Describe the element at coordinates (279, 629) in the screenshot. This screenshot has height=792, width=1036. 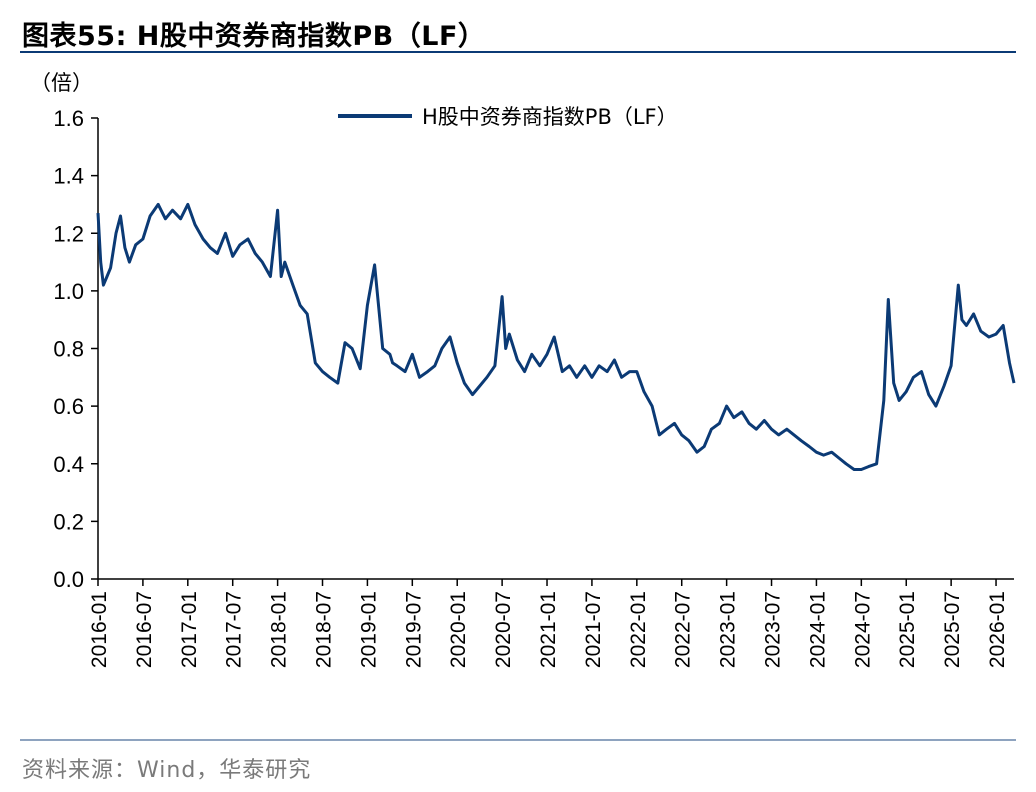
I see `x-tick-label: 2018-01` at that location.